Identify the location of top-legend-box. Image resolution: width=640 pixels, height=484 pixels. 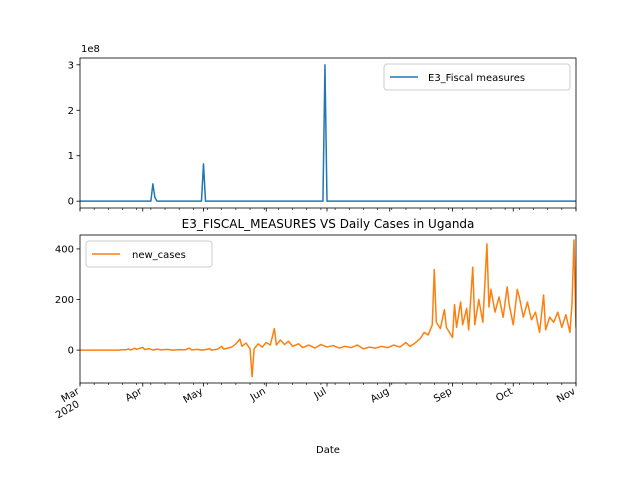
(477, 77).